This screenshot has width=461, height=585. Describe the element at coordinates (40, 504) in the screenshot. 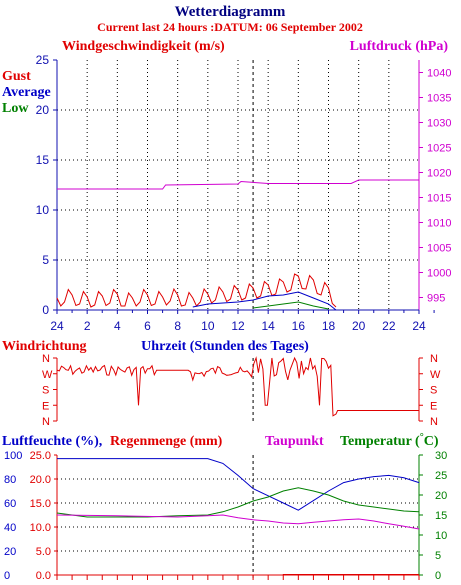

I see `rain-tick: 15.0` at that location.